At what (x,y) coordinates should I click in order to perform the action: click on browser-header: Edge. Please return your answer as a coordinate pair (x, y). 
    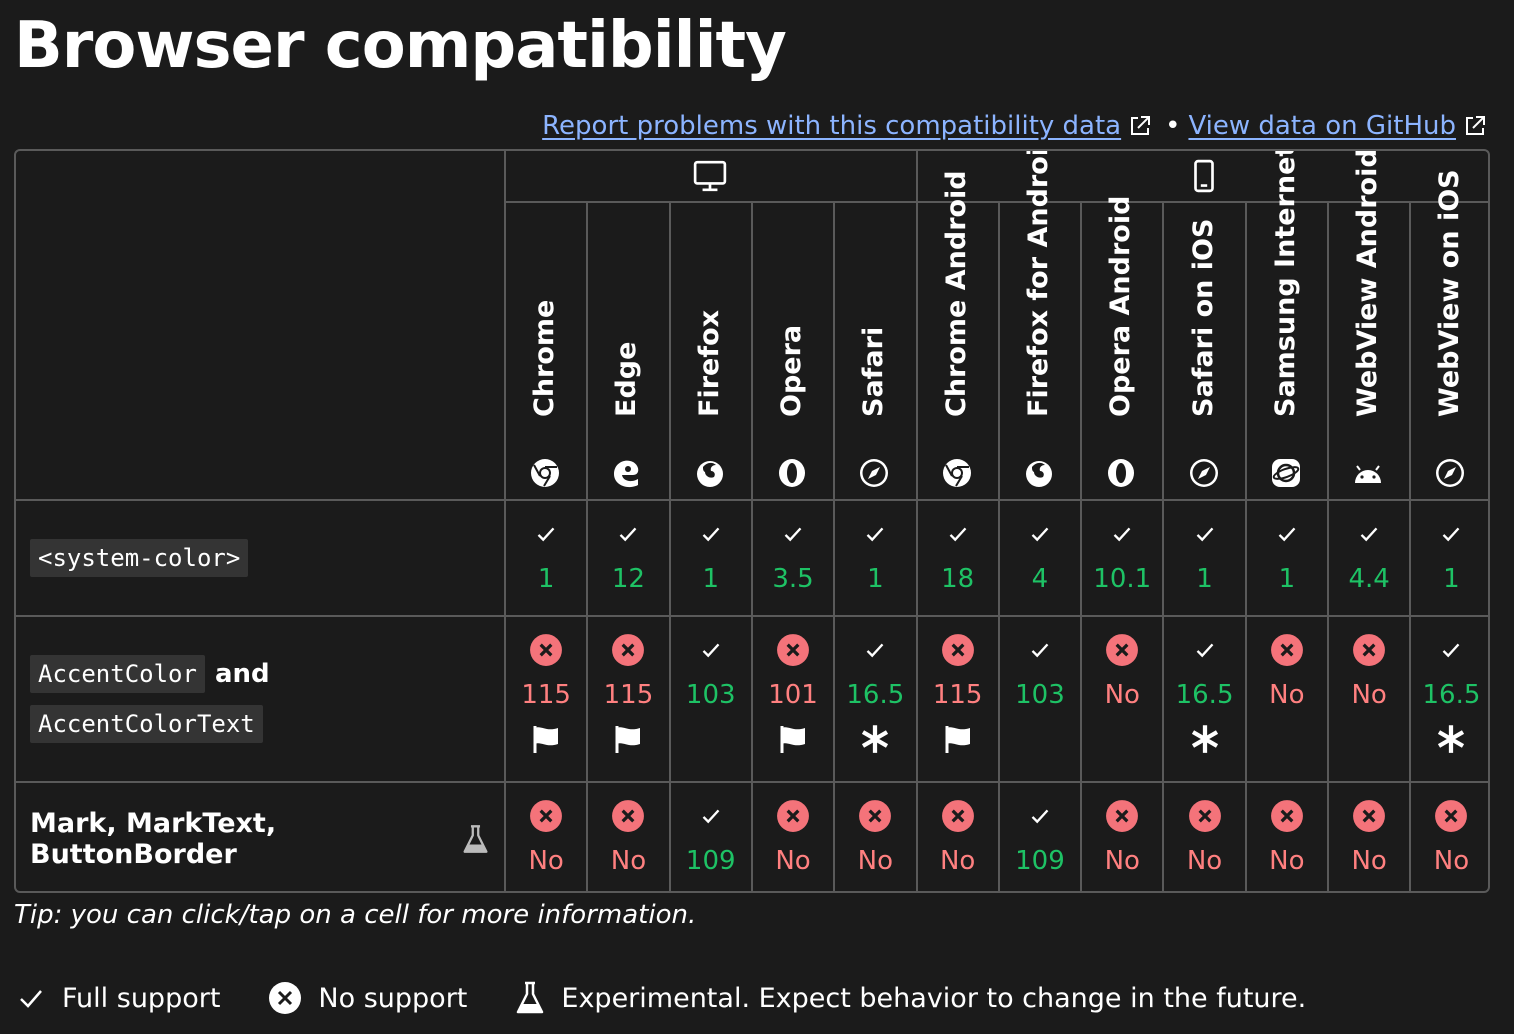
    Looking at the image, I should click on (627, 351).